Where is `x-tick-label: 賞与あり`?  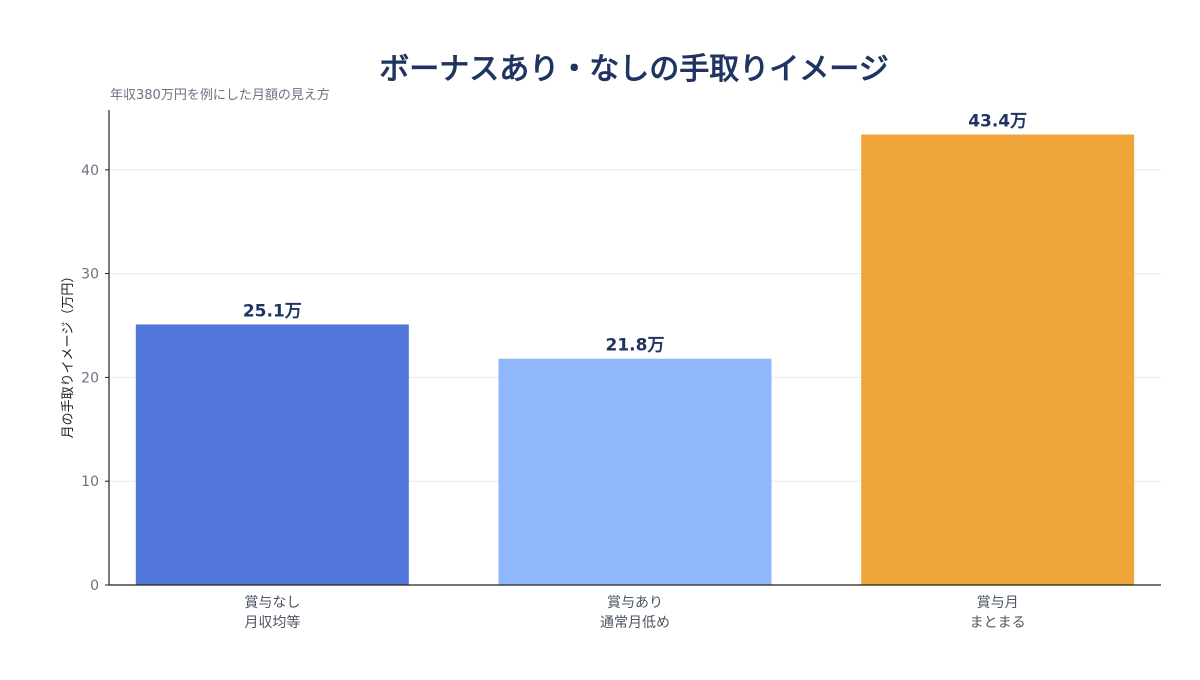
x-tick-label: 賞与あり is located at coordinates (635, 603).